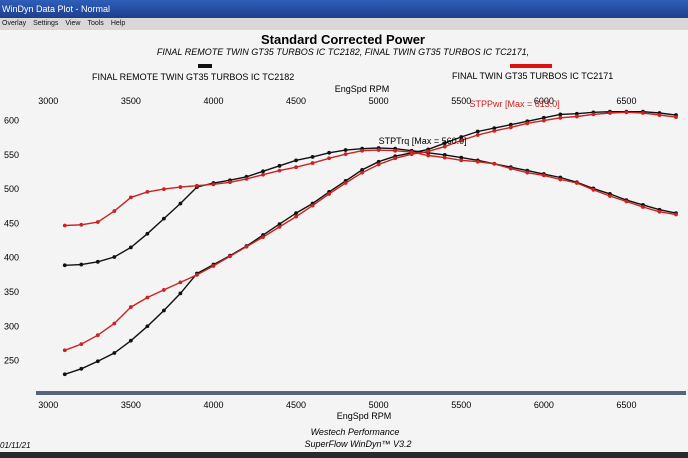 The image size is (688, 458). What do you see at coordinates (11, 121) in the screenshot?
I see `y-tick-label: 600` at bounding box center [11, 121].